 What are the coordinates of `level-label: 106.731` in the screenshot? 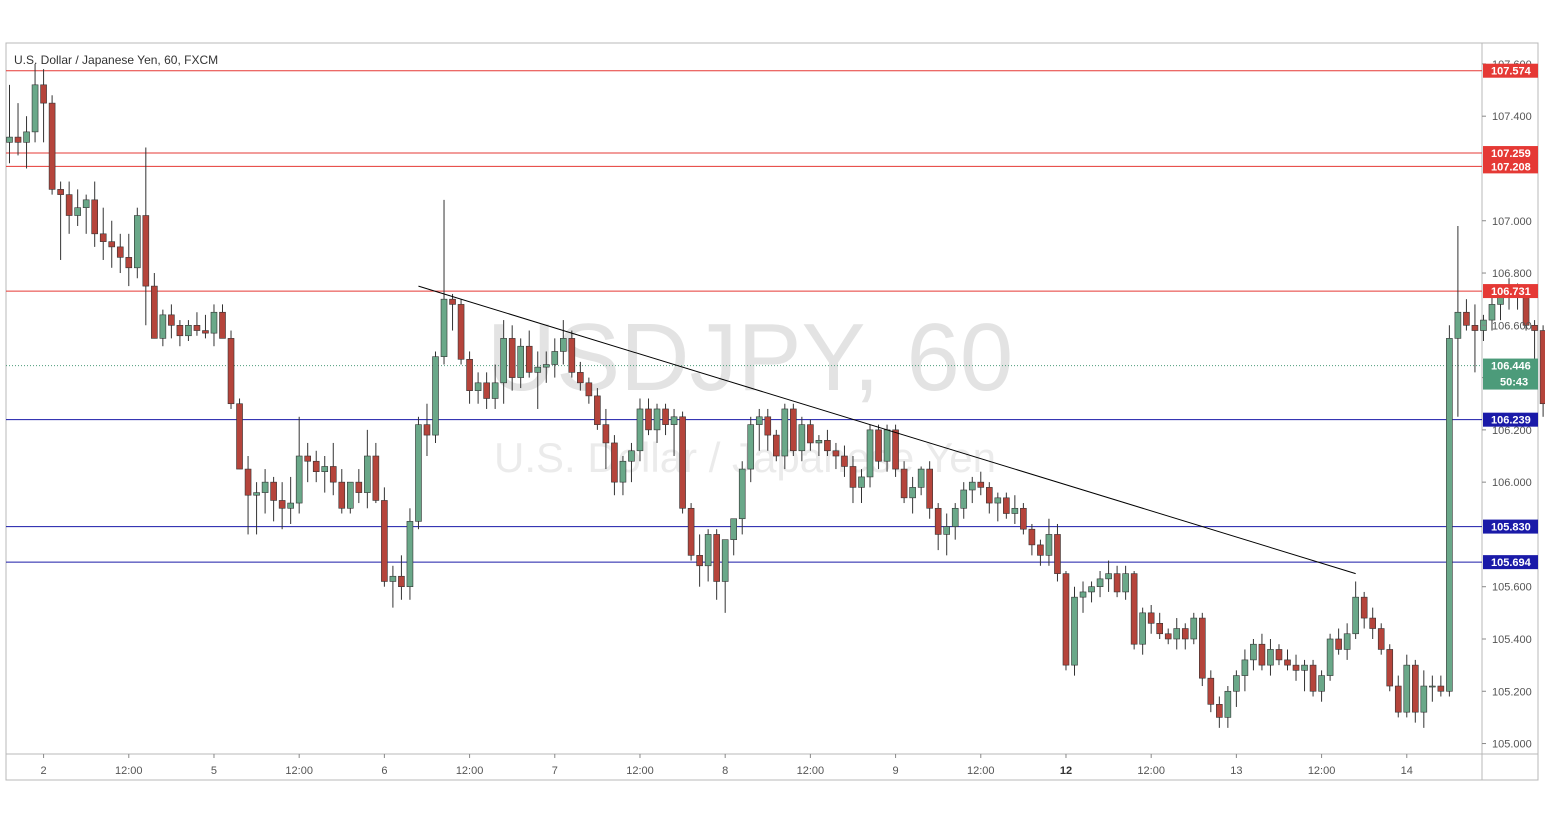 It's located at (1511, 292).